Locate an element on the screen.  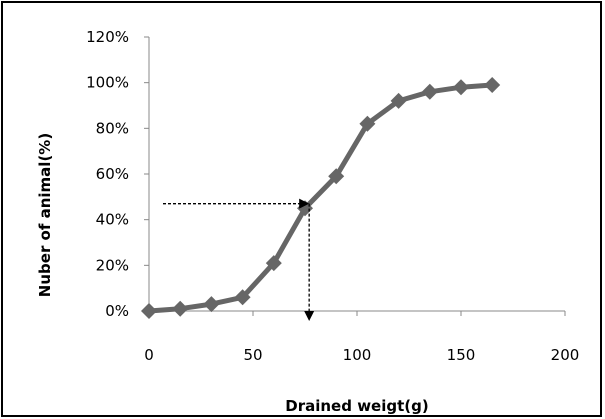
y-tick-labels: 0% 20% 40% 60% 80% 100% 120% is located at coordinates (107, 174).